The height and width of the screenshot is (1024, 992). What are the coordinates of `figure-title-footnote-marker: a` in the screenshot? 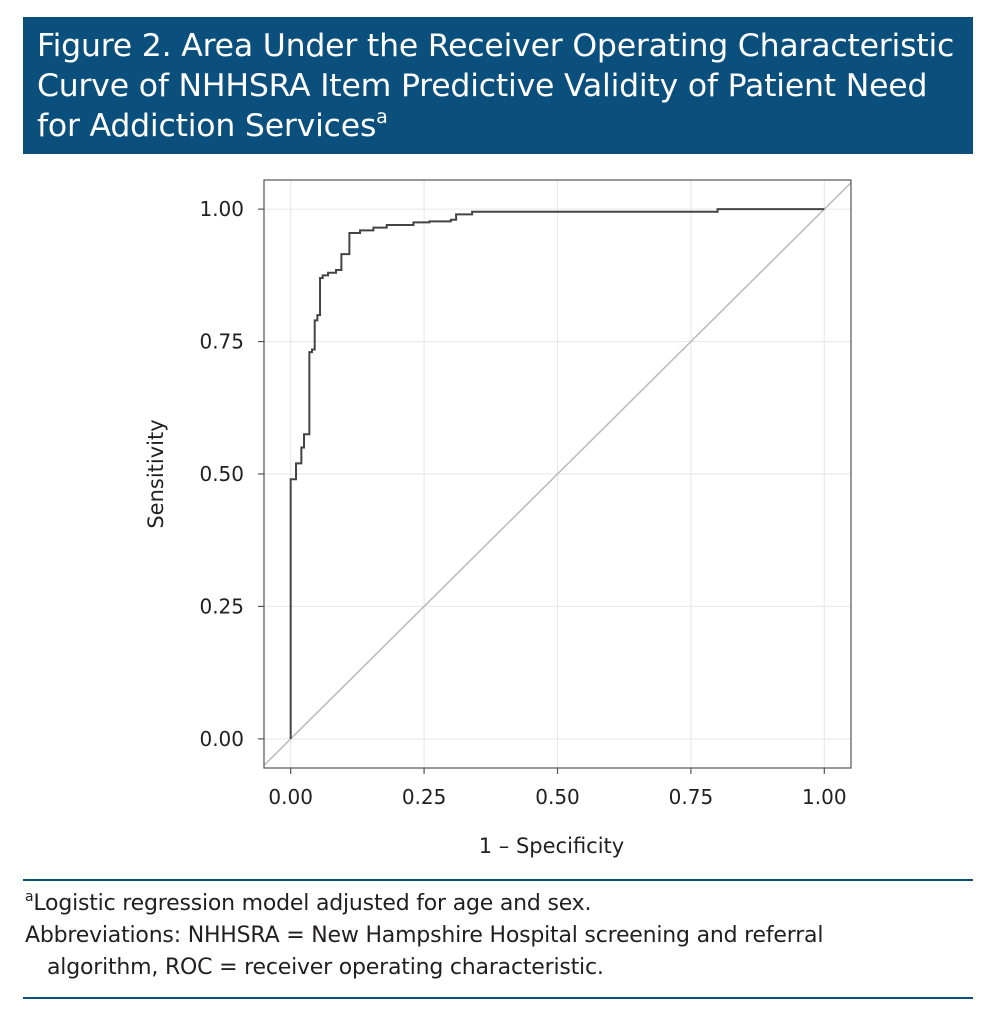 It's located at (382, 117).